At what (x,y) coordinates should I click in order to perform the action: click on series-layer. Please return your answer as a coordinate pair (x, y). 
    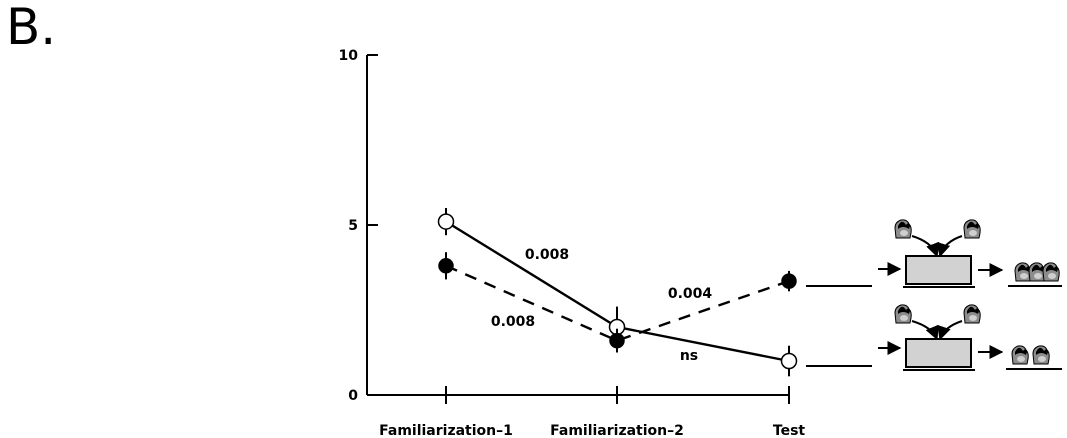
    Looking at the image, I should click on (617, 292).